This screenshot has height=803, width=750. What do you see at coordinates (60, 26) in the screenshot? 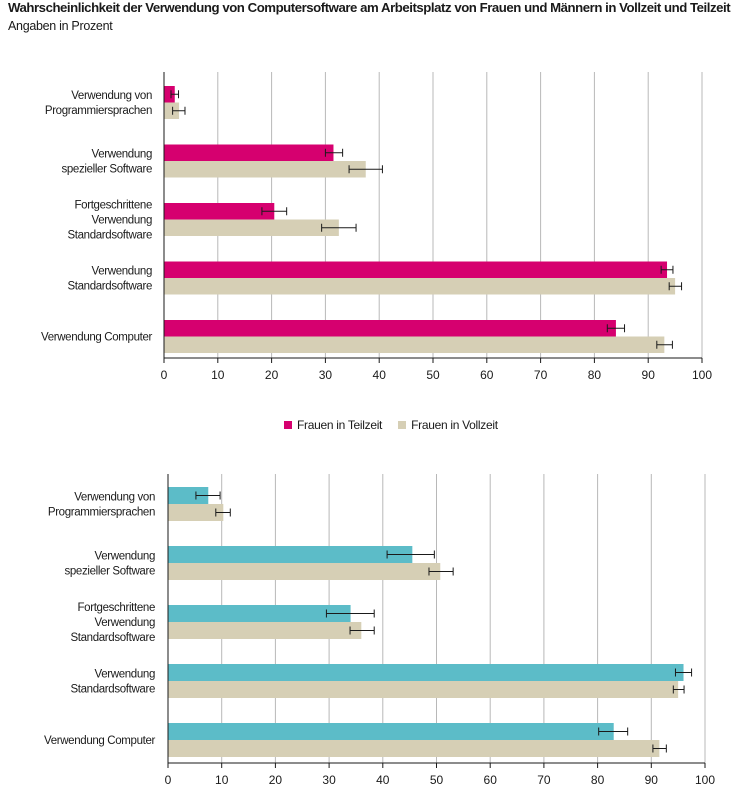
I see `chart-subtitle: Angaben in Prozent` at bounding box center [60, 26].